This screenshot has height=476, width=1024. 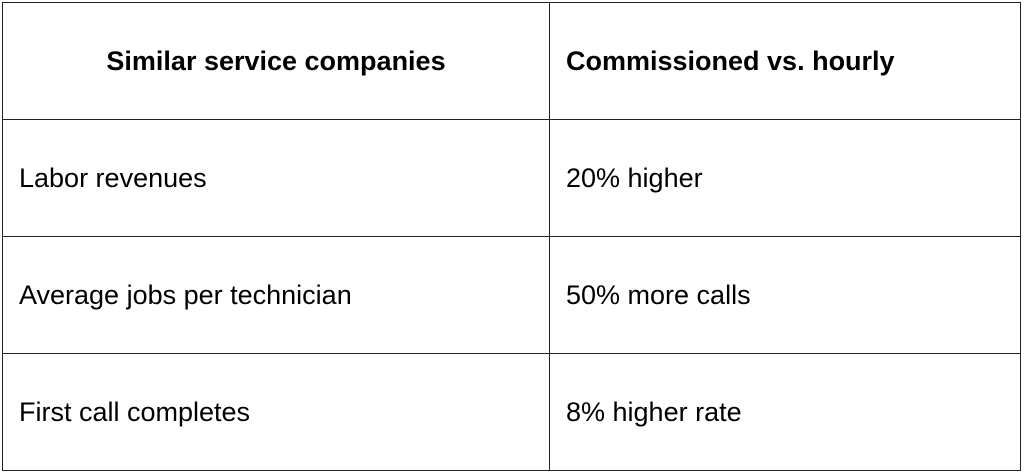 What do you see at coordinates (785, 412) in the screenshot?
I see `cell: 8% higher rate` at bounding box center [785, 412].